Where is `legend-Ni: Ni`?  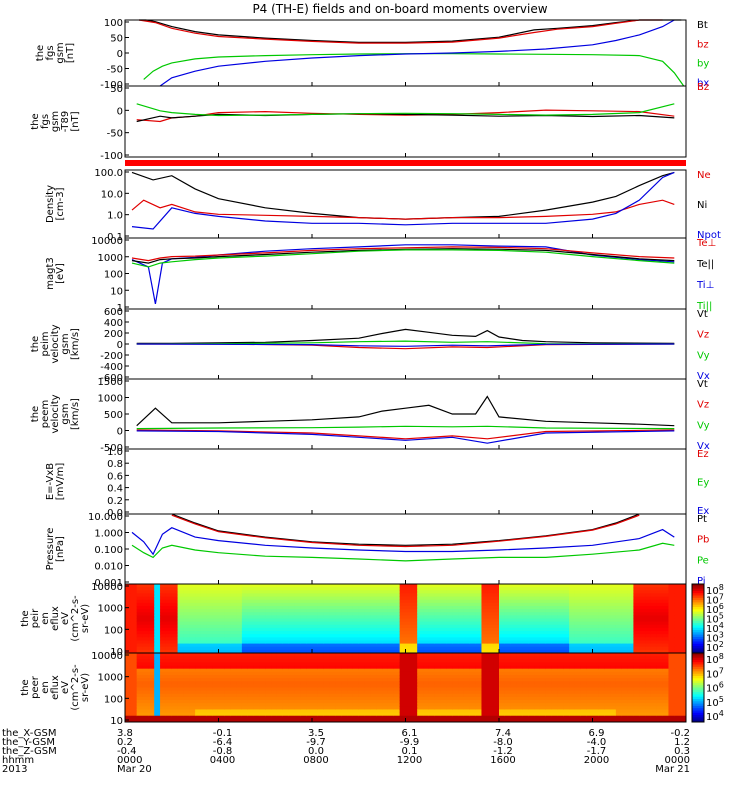 legend-Ni: Ni is located at coordinates (702, 205).